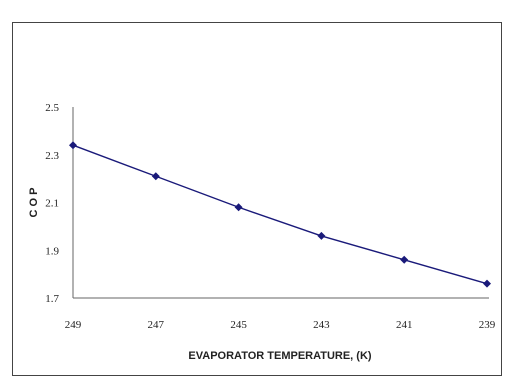 This screenshot has width=508, height=385. Describe the element at coordinates (238, 325) in the screenshot. I see `x-tick-label: 245` at that location.